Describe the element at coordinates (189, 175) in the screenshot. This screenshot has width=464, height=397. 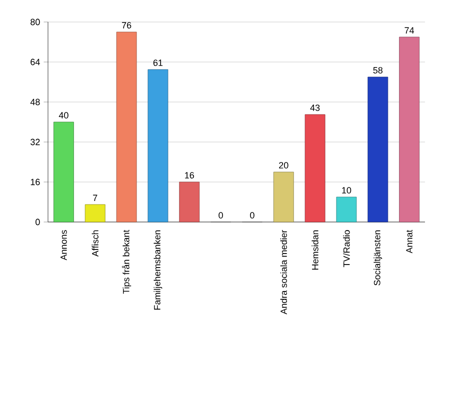
I see `data-label: 16` at that location.